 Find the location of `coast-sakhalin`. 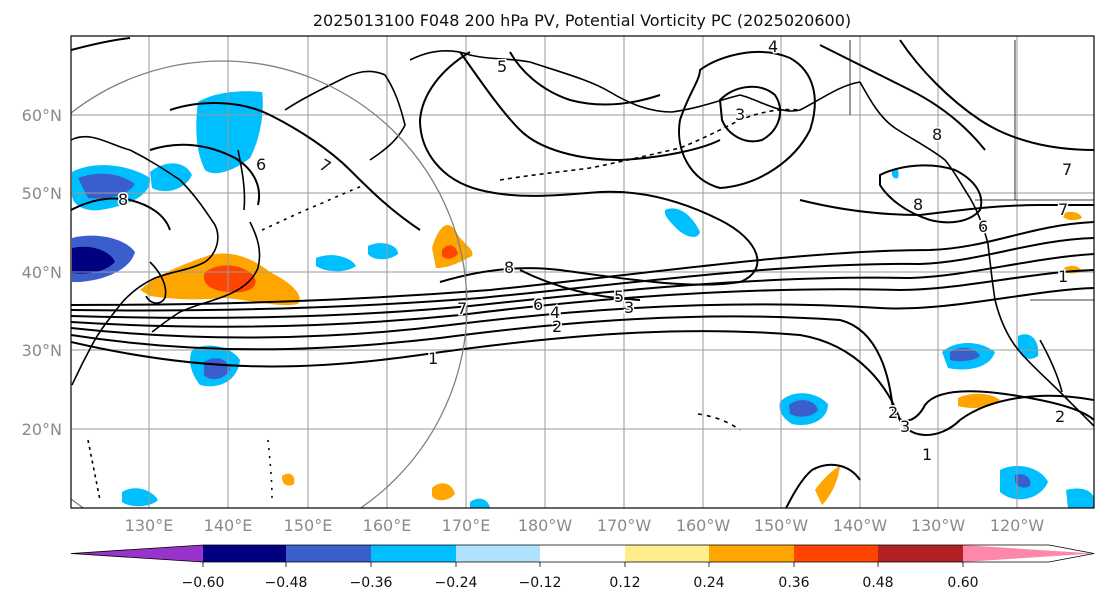

coast-sakhalin is located at coordinates (241, 180).